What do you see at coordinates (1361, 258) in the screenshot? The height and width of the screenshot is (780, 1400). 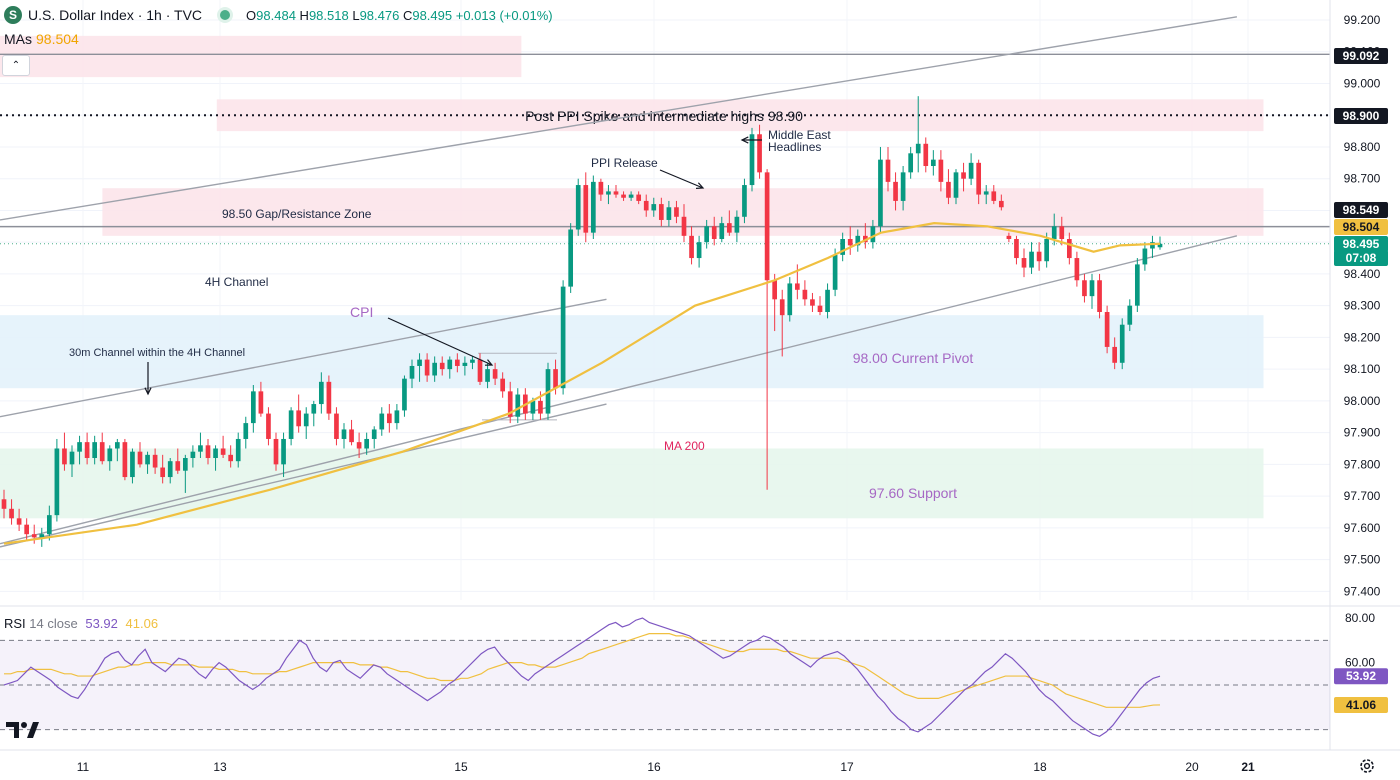 I see `price-tag-label: 07:08` at bounding box center [1361, 258].